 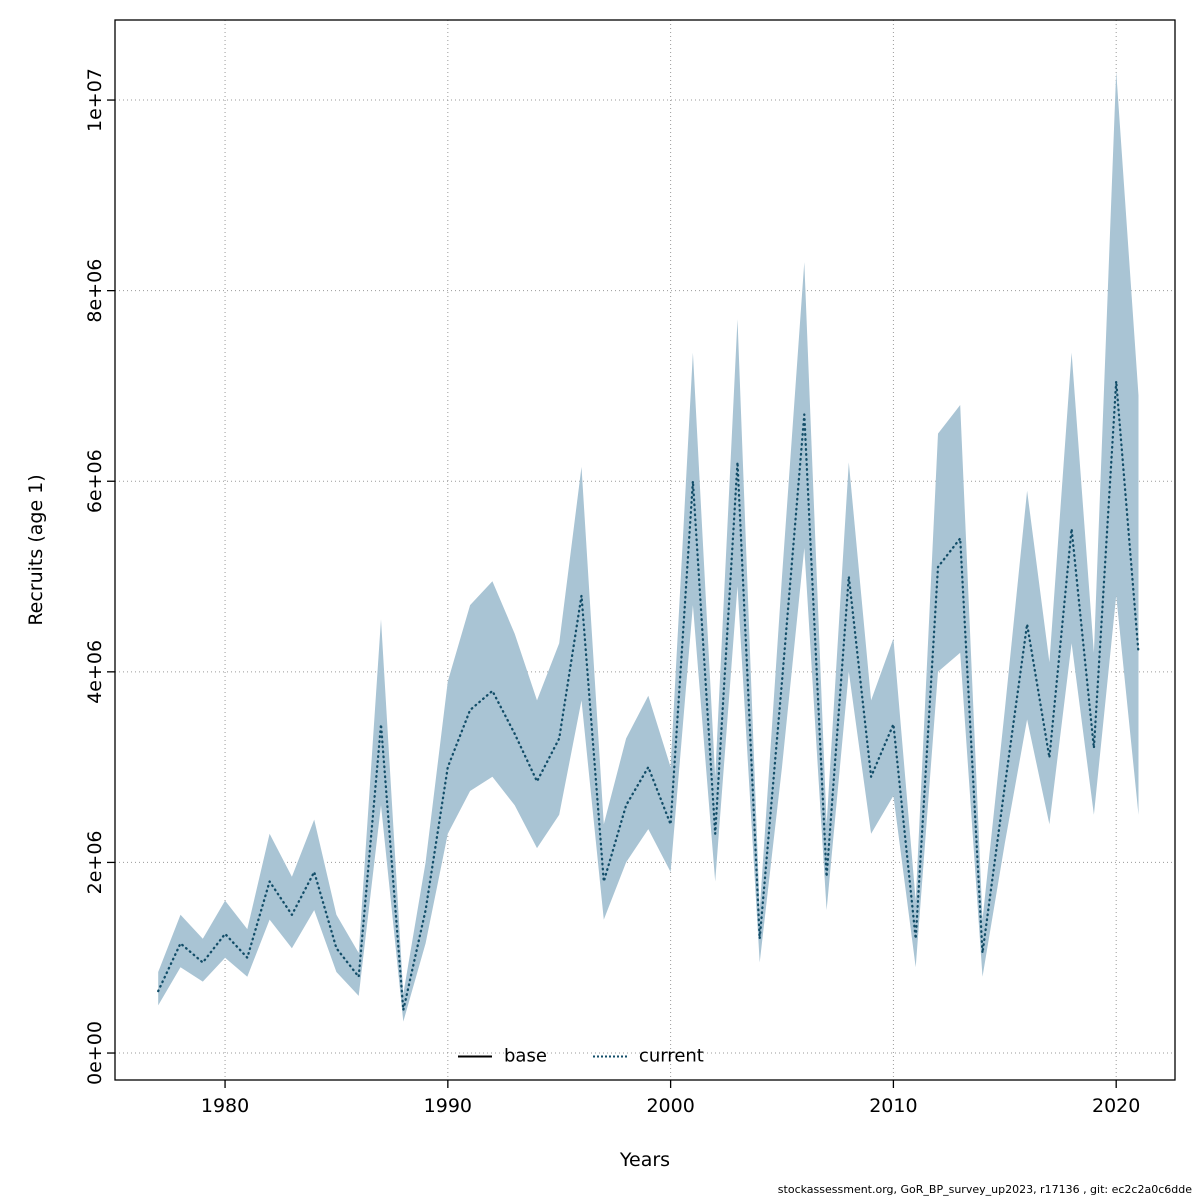 I want to click on legend-item-current: current, so click(x=648, y=1056).